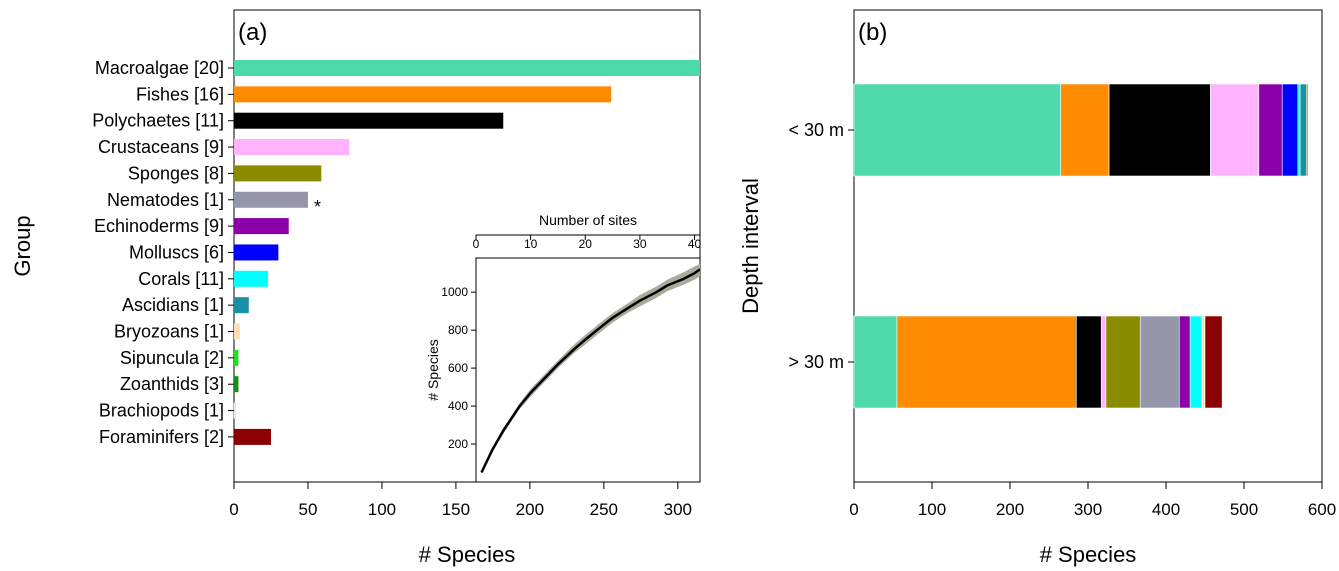 The width and height of the screenshot is (1339, 571). What do you see at coordinates (1159, 362) in the screenshot?
I see `segment-30-m-nematodes` at bounding box center [1159, 362].